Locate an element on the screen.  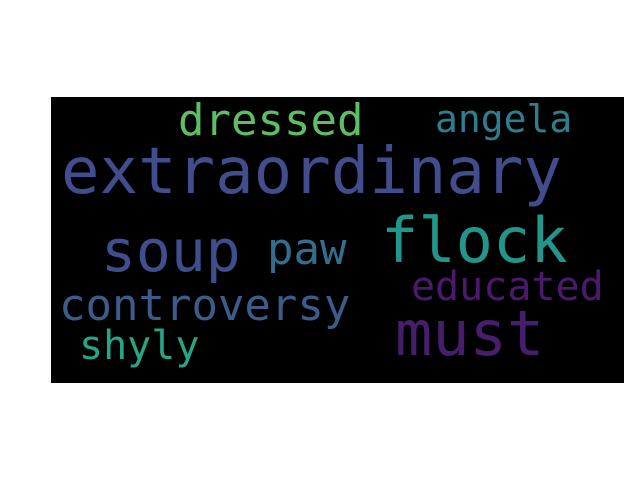
word-controversy: controversy is located at coordinates (205, 305).